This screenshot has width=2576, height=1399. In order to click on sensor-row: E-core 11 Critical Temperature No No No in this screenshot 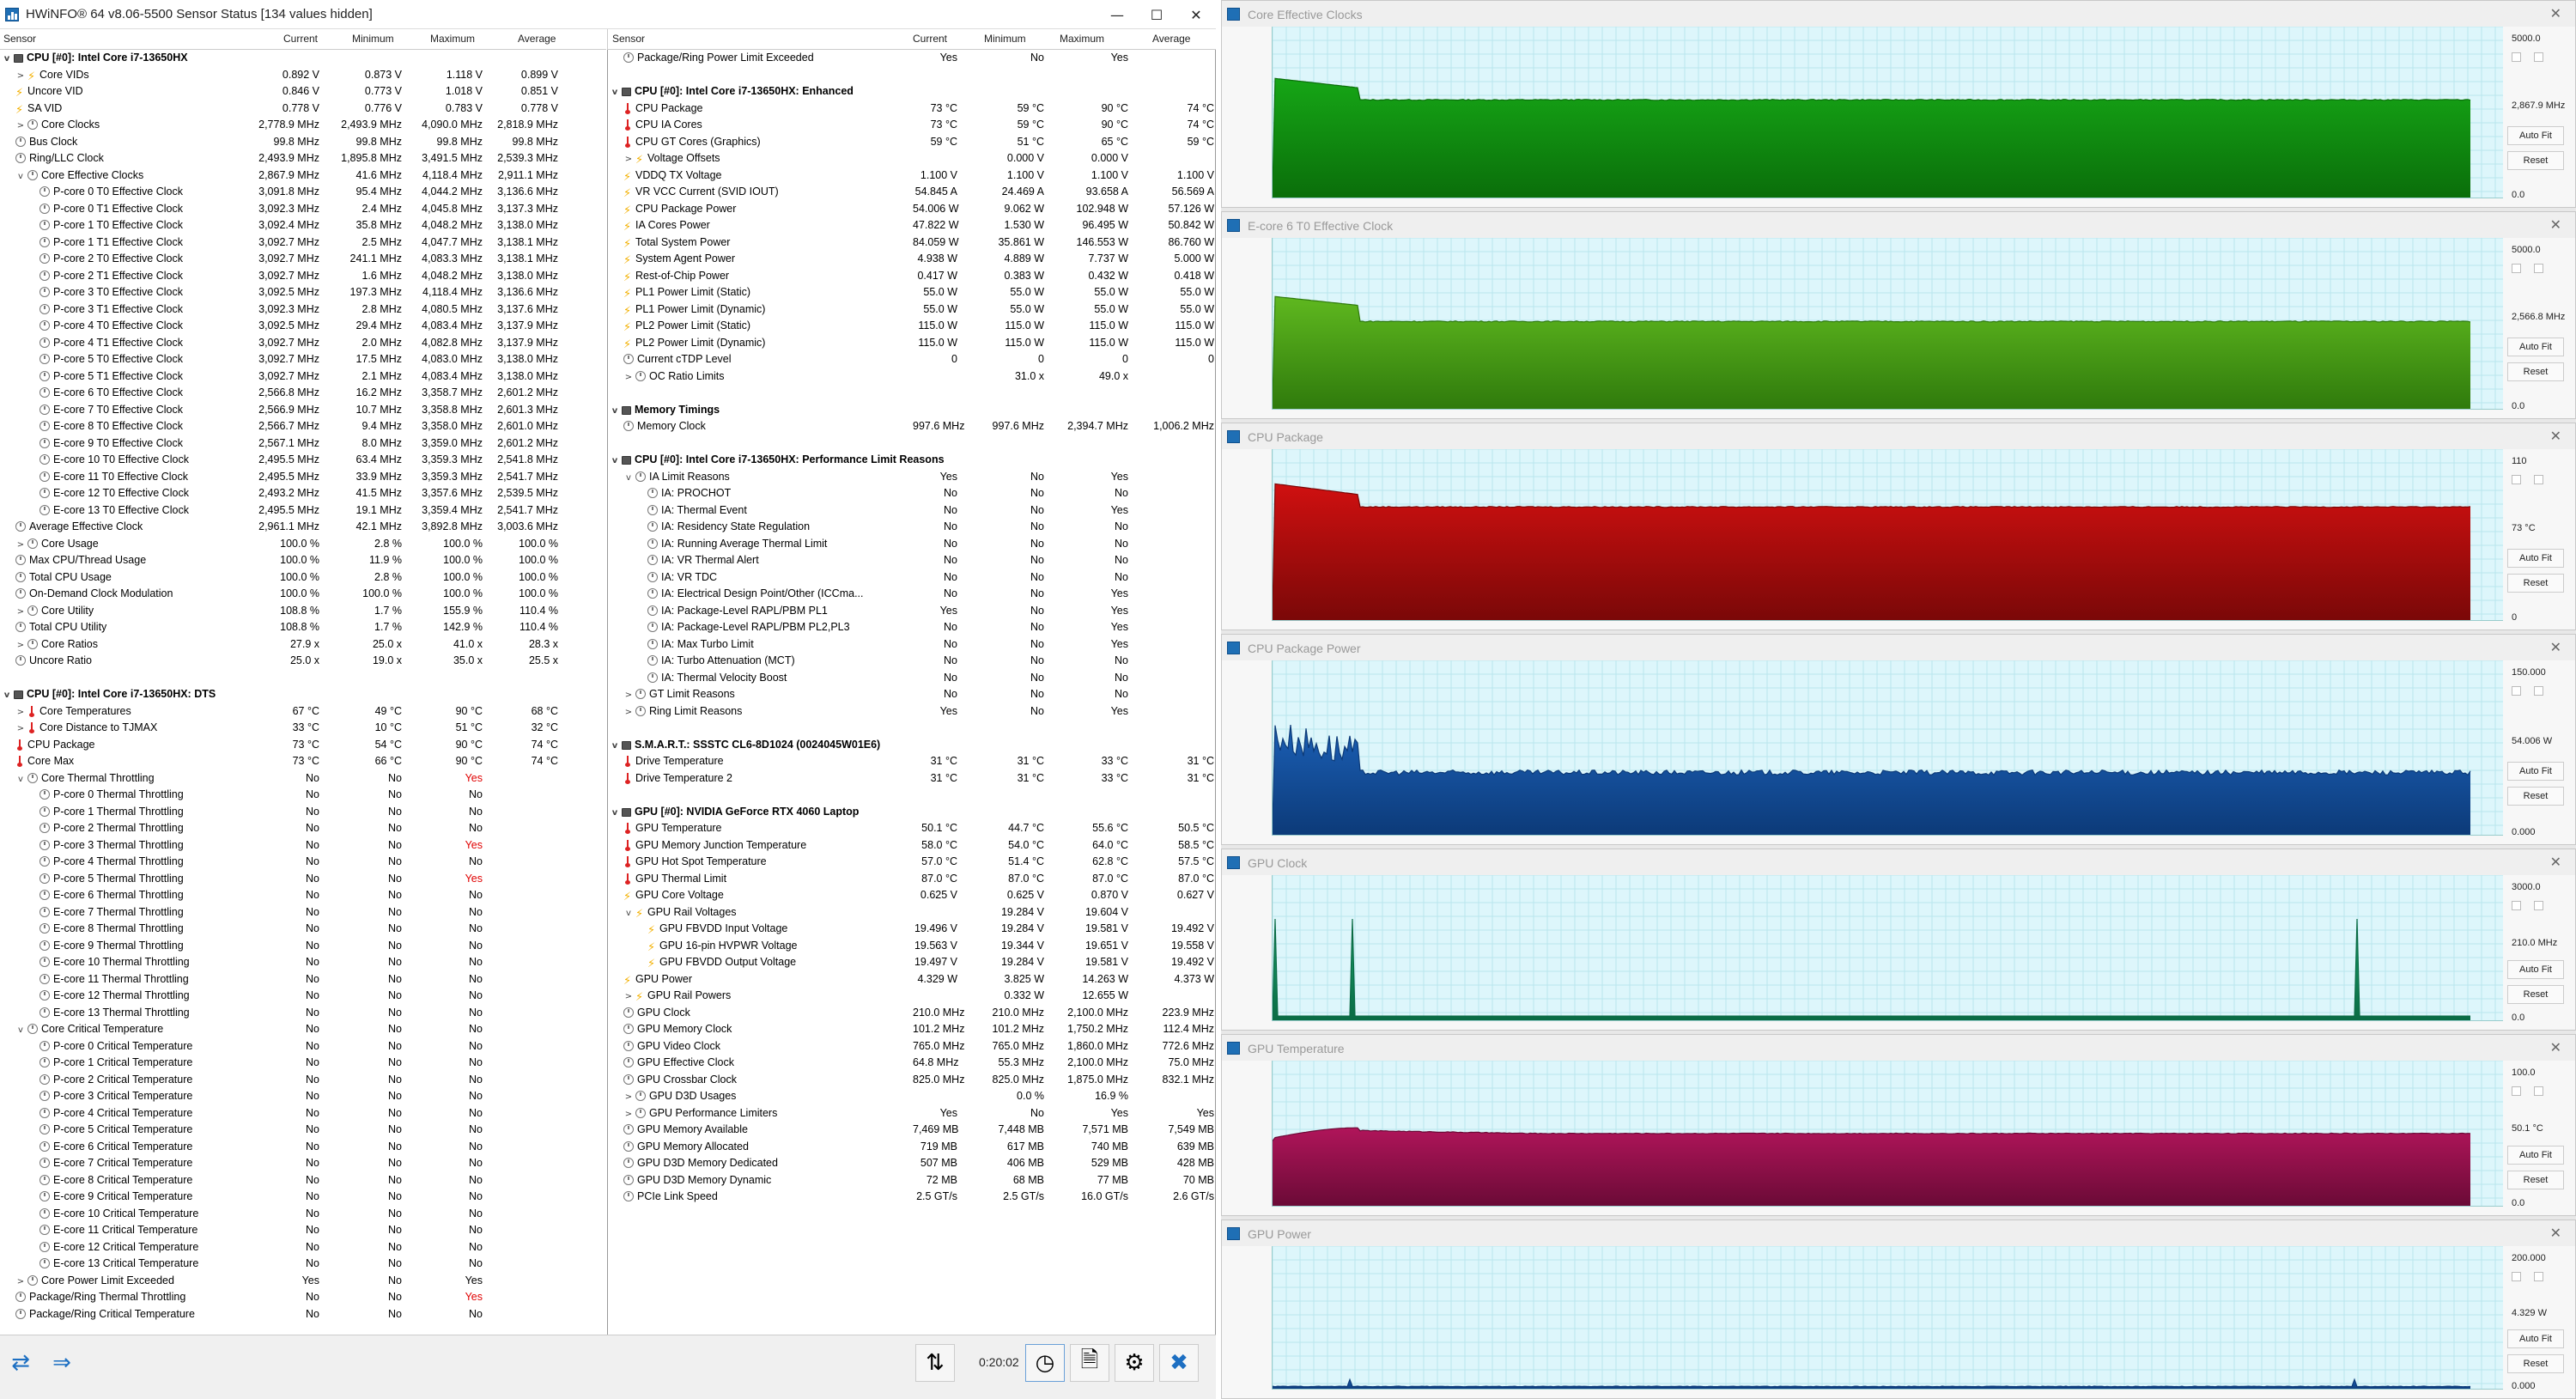, I will do `click(303, 1230)`.